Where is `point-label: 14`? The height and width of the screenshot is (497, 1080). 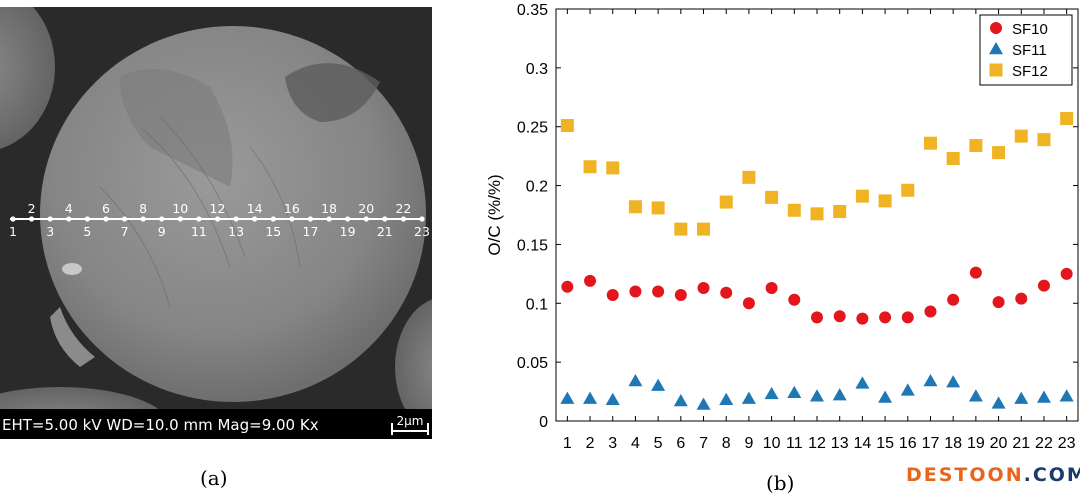
point-label: 14 is located at coordinates (255, 208).